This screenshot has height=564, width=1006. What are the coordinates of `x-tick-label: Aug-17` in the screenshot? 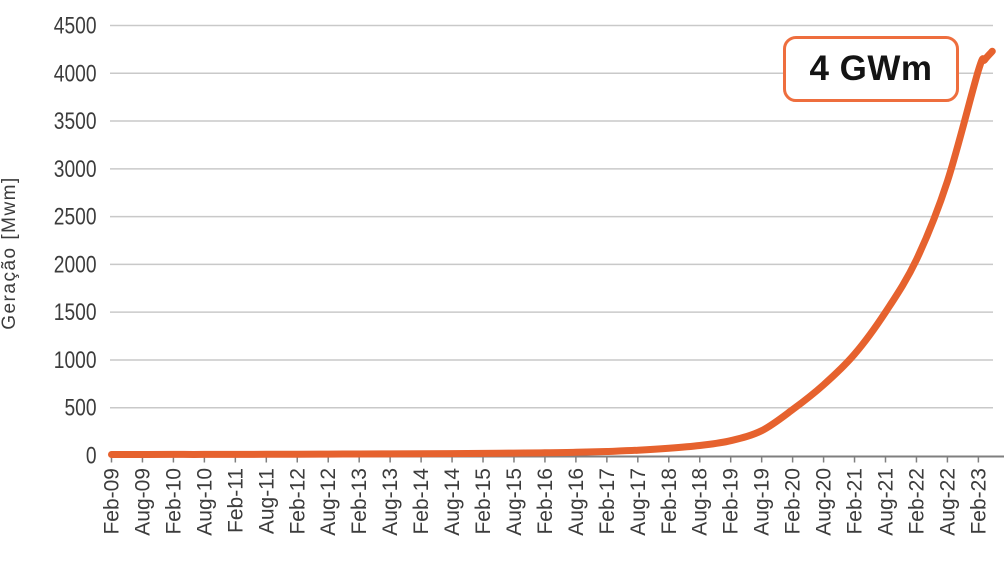 It's located at (638, 502).